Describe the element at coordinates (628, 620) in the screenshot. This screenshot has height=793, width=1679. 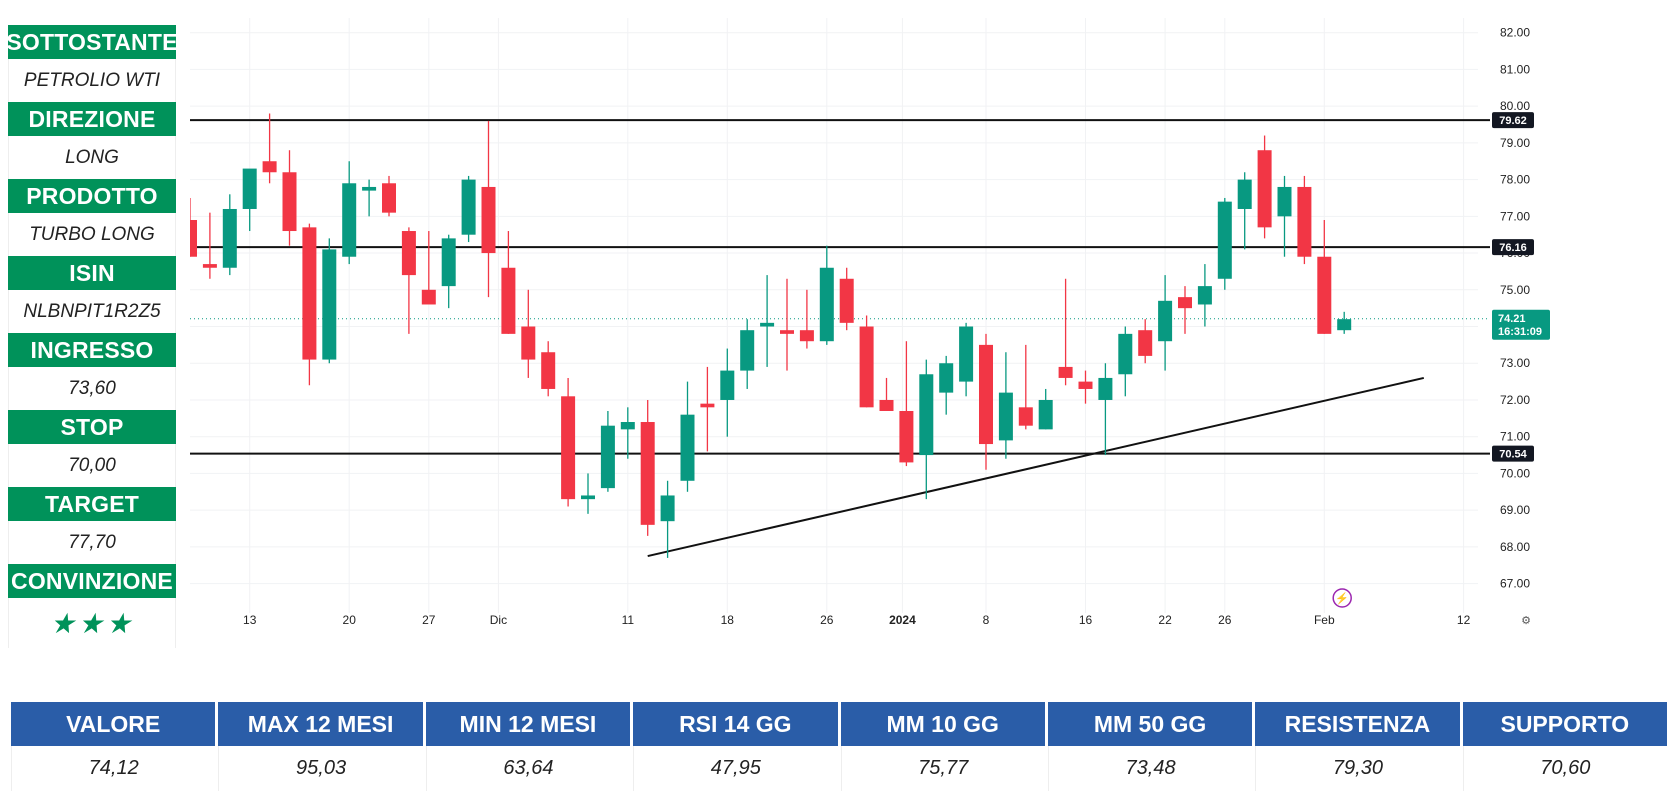
I see `x-tick-label: 11` at that location.